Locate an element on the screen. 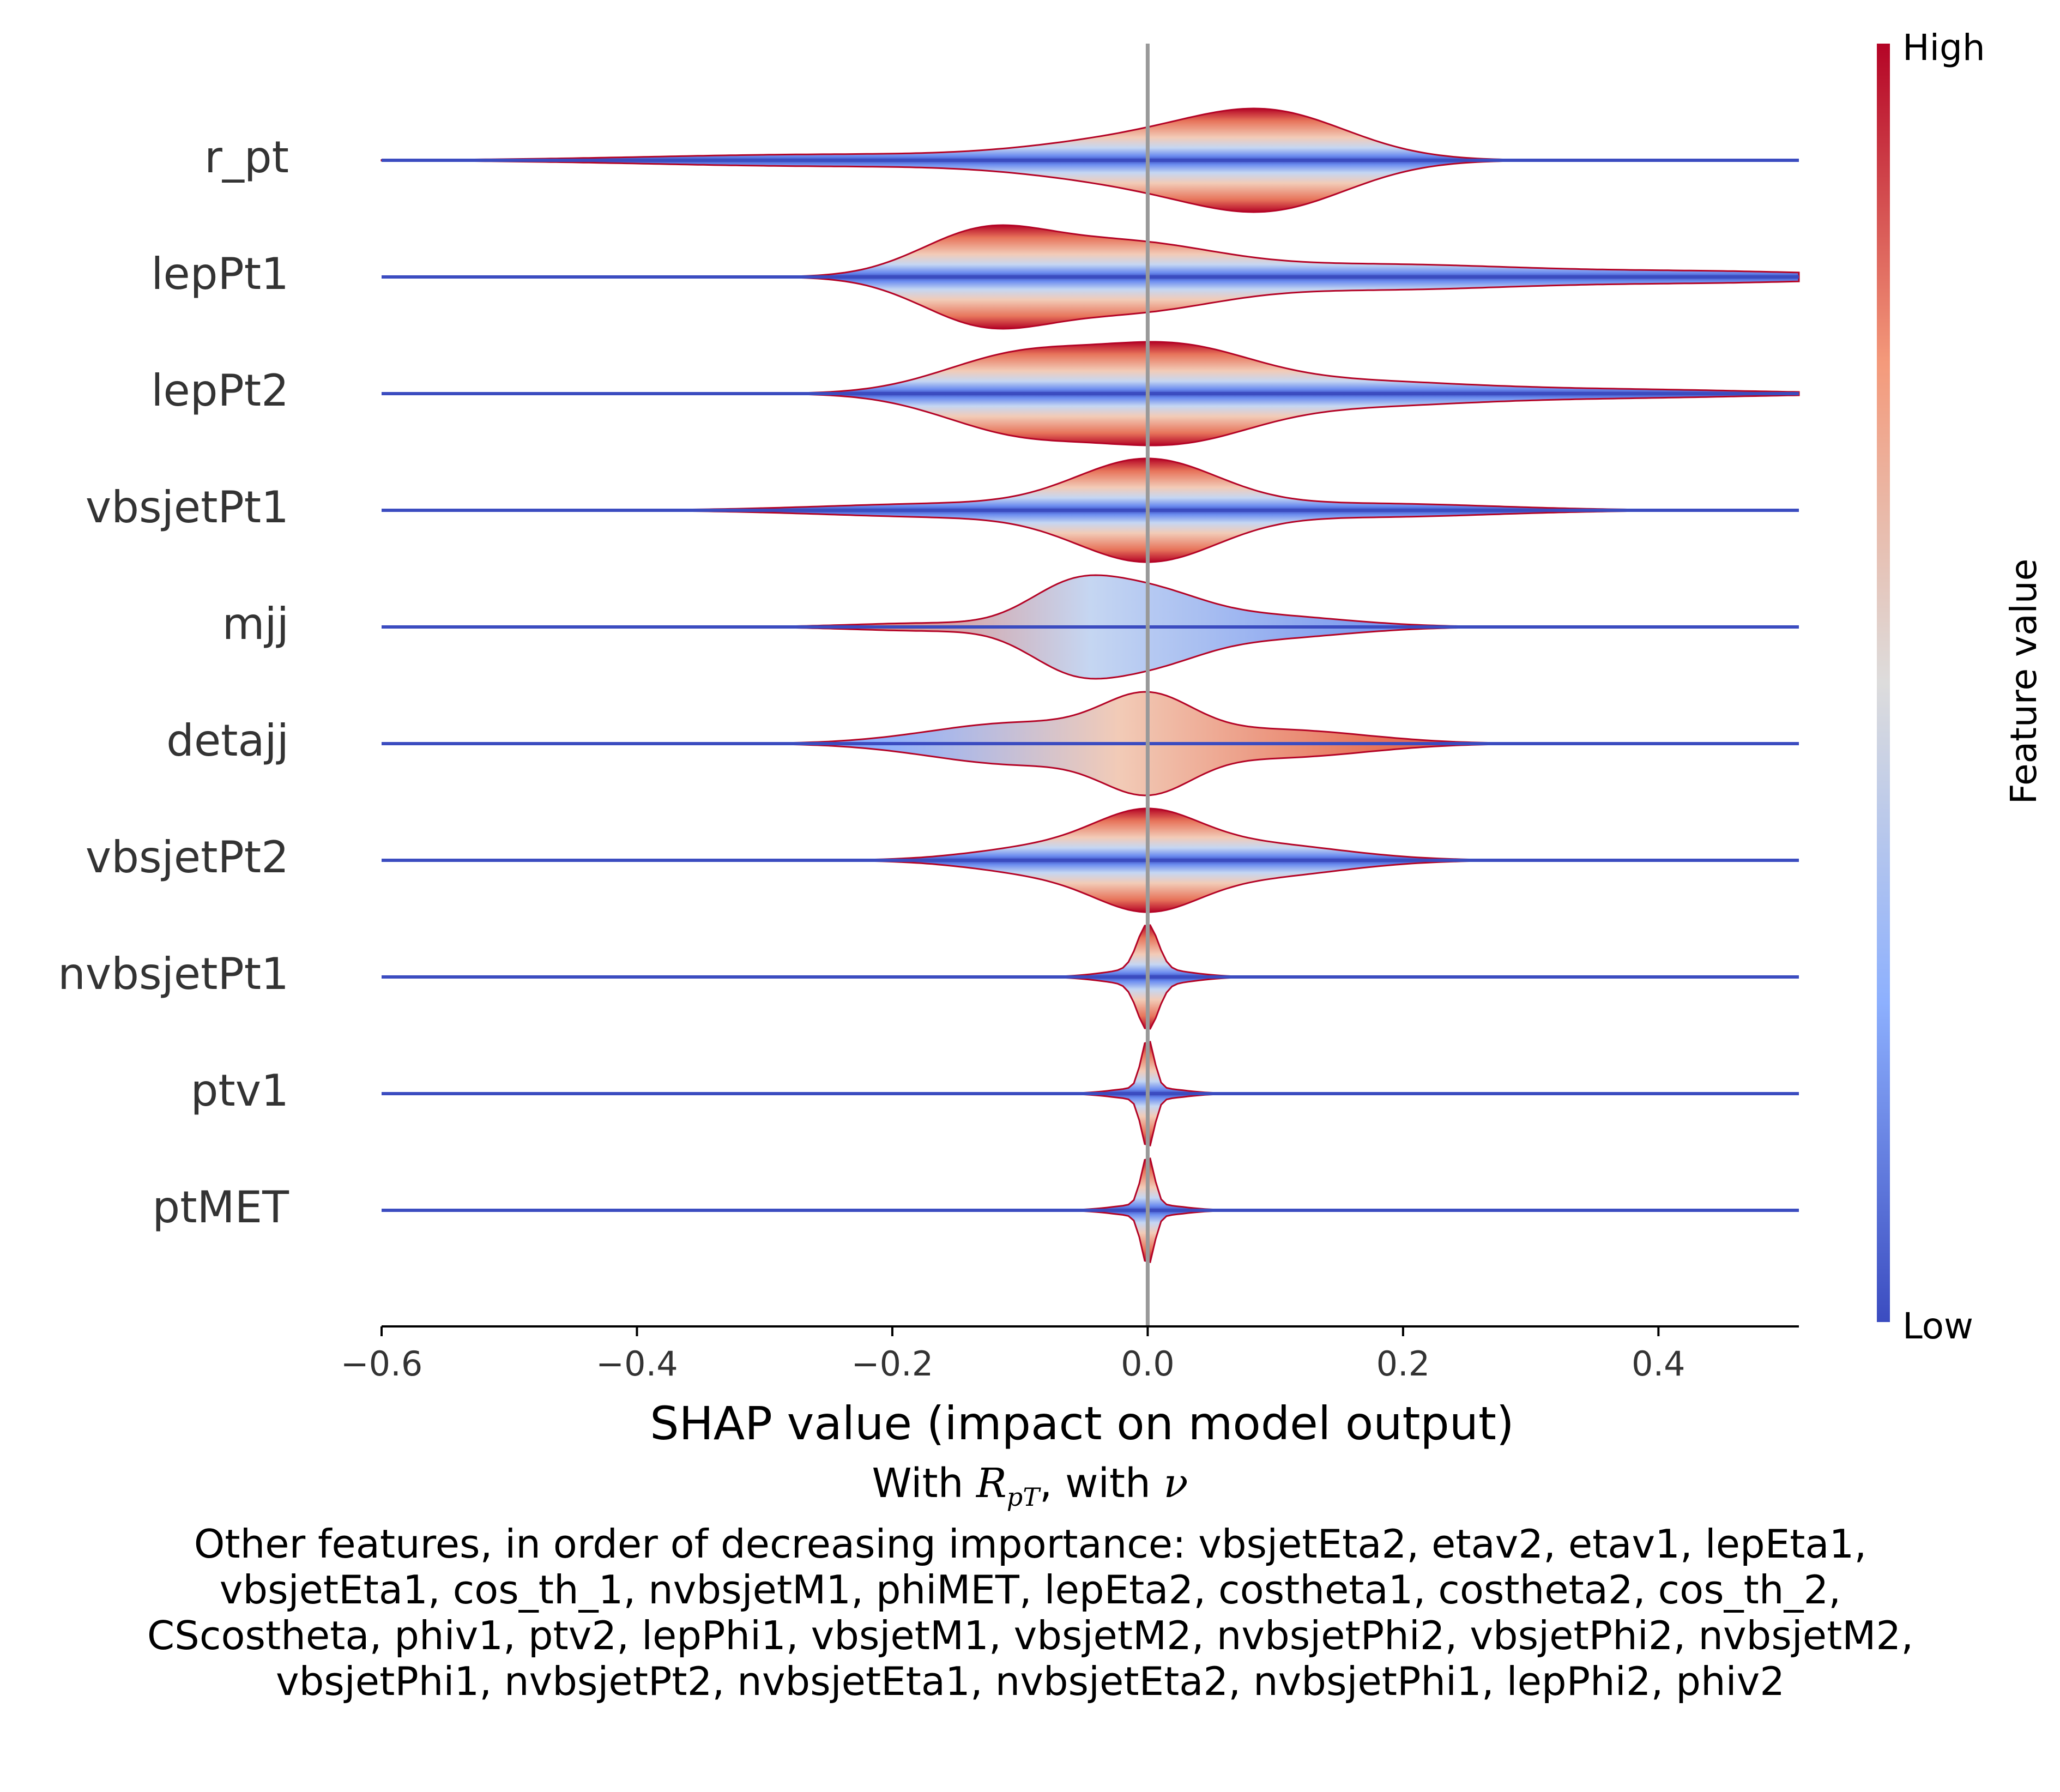 This screenshot has height=1792, width=2060. x-axis-label: SHAP value (impact on model output) is located at coordinates (1082, 1423).